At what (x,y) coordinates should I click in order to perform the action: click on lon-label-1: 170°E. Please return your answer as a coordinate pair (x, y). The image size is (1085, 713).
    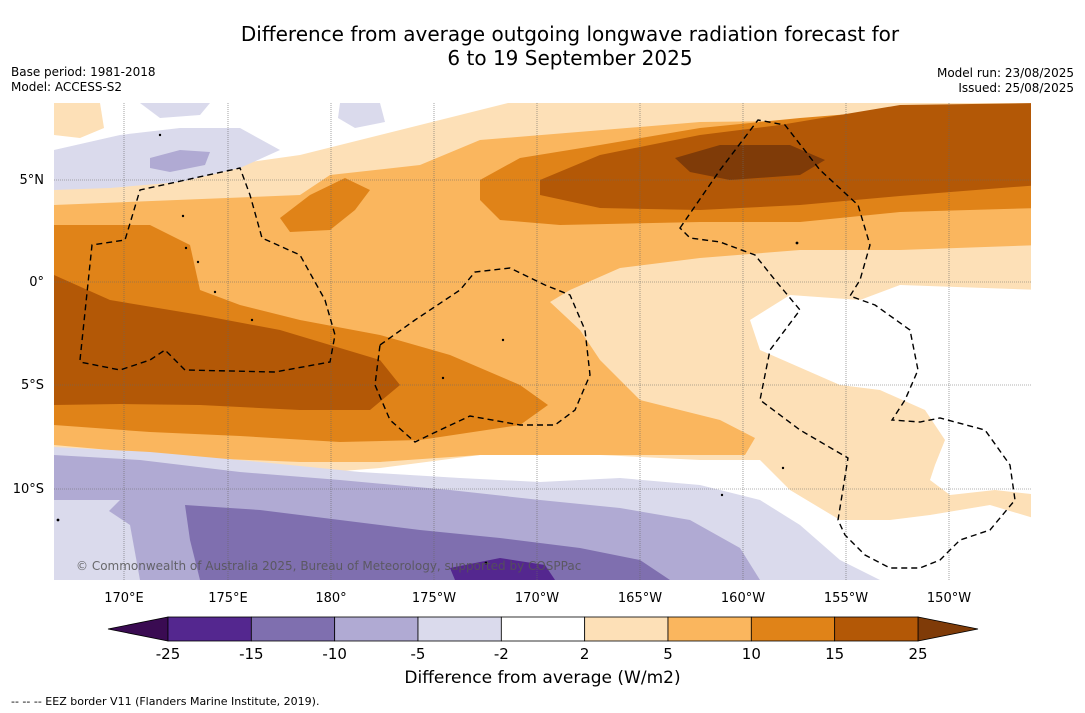
    Looking at the image, I should click on (124, 598).